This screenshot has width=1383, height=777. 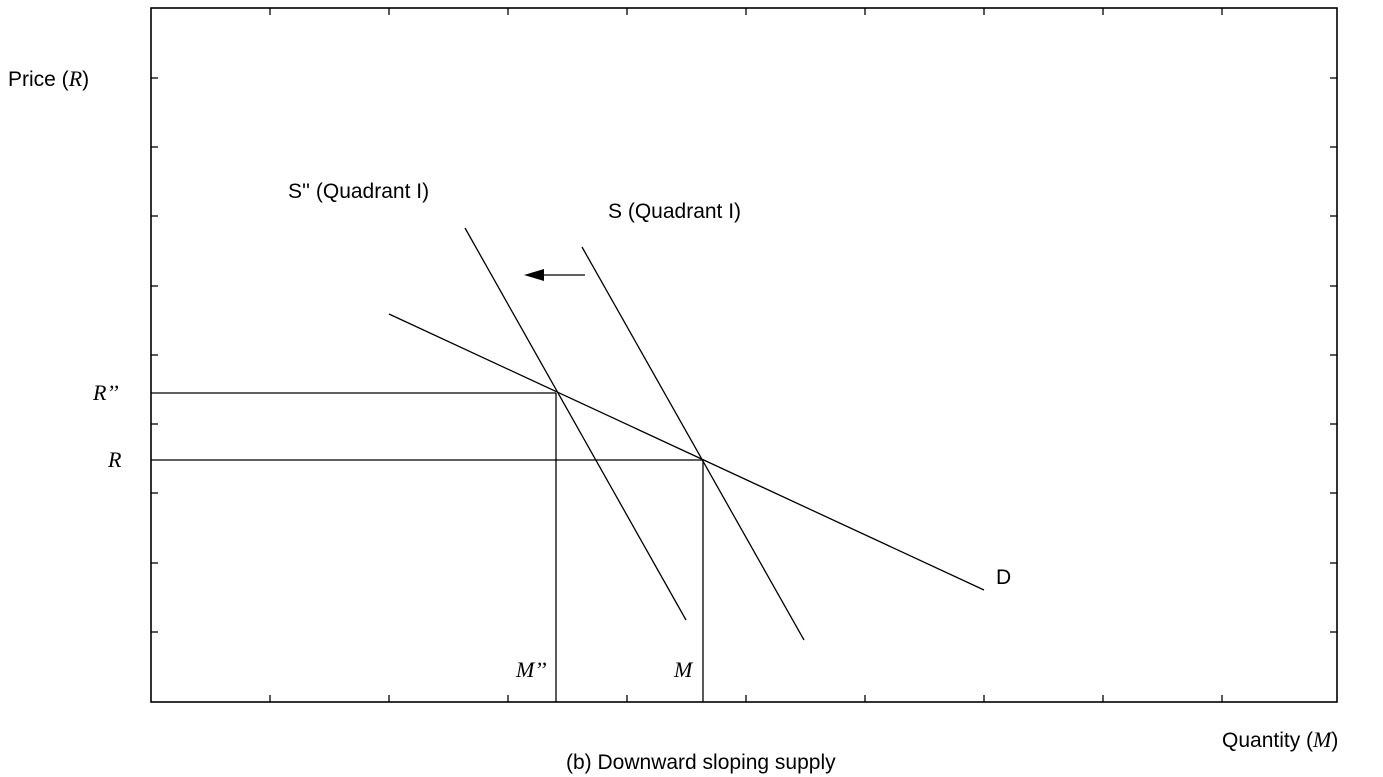 I want to click on y-axis-label: Price (R), so click(x=48, y=78).